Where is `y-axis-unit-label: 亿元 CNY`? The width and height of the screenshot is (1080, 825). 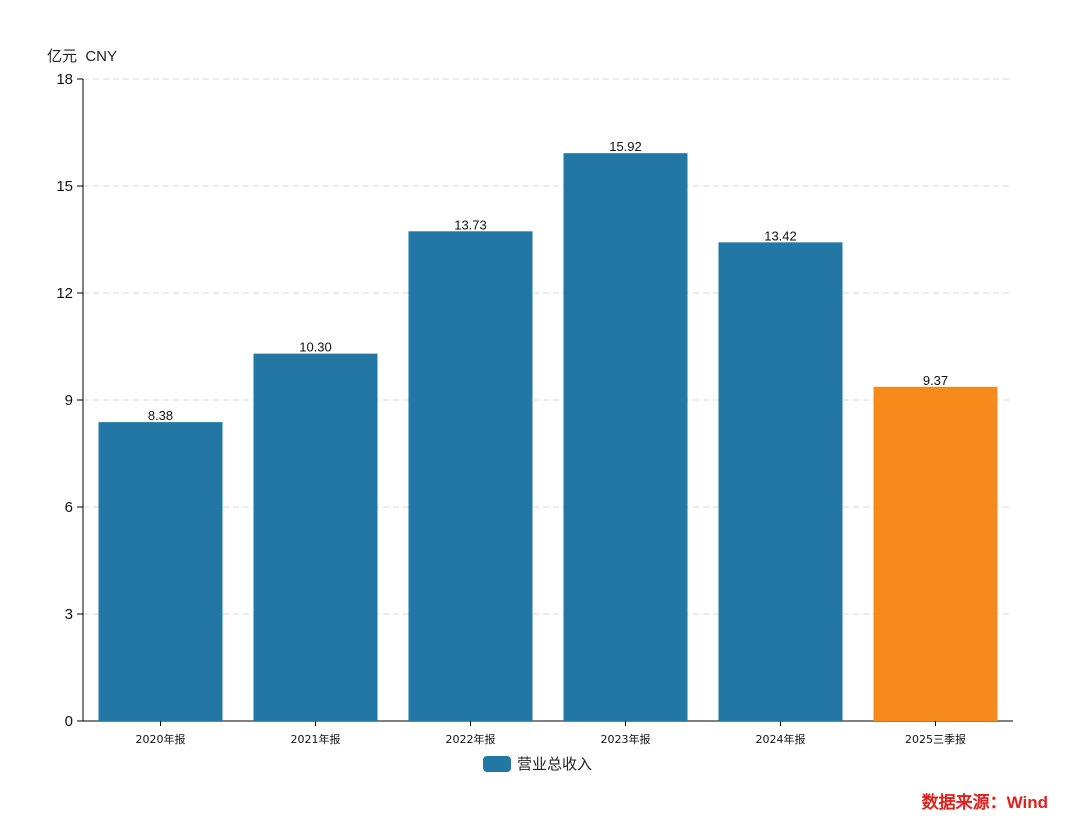
y-axis-unit-label: 亿元 CNY is located at coordinates (82, 56).